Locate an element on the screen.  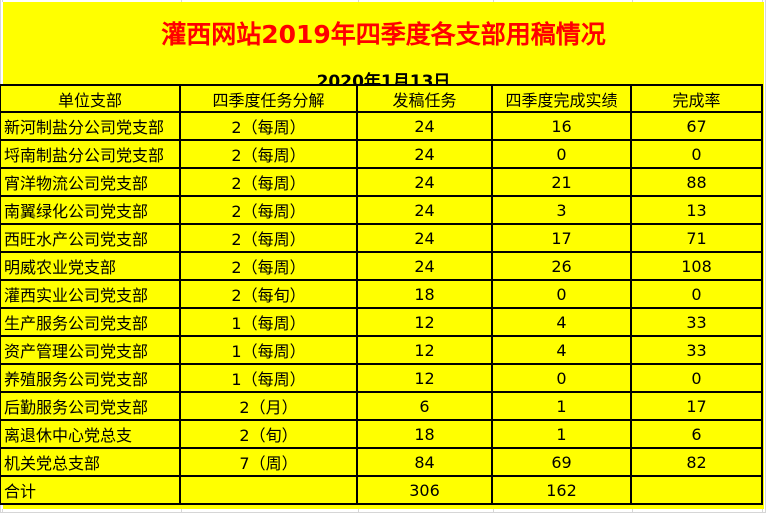
cell-unit-branch: 养殖服务公司党支部 is located at coordinates (90, 378).